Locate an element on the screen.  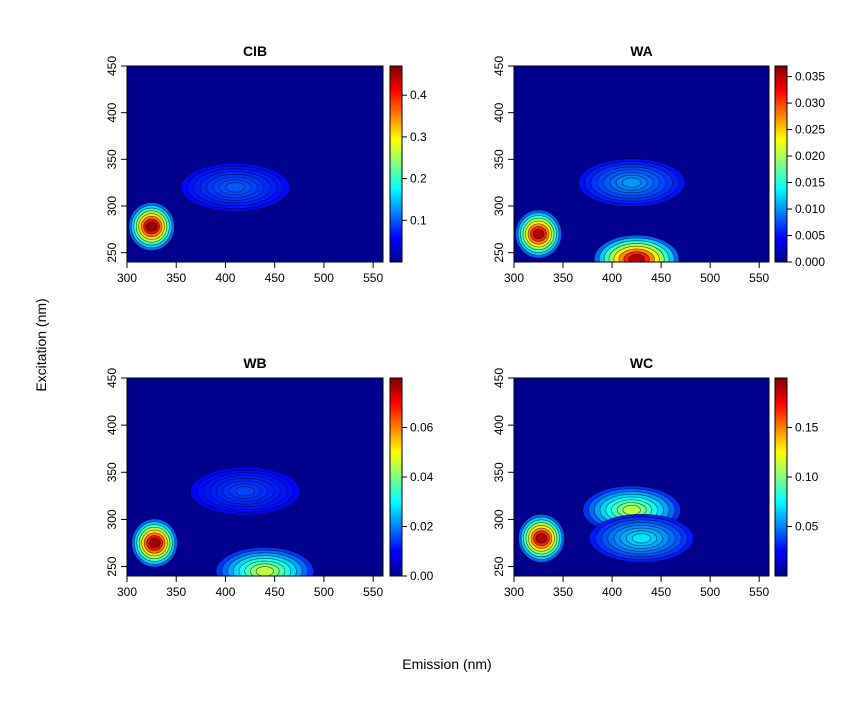
y-axis-title: Excitation (nm) is located at coordinates (41, 344).